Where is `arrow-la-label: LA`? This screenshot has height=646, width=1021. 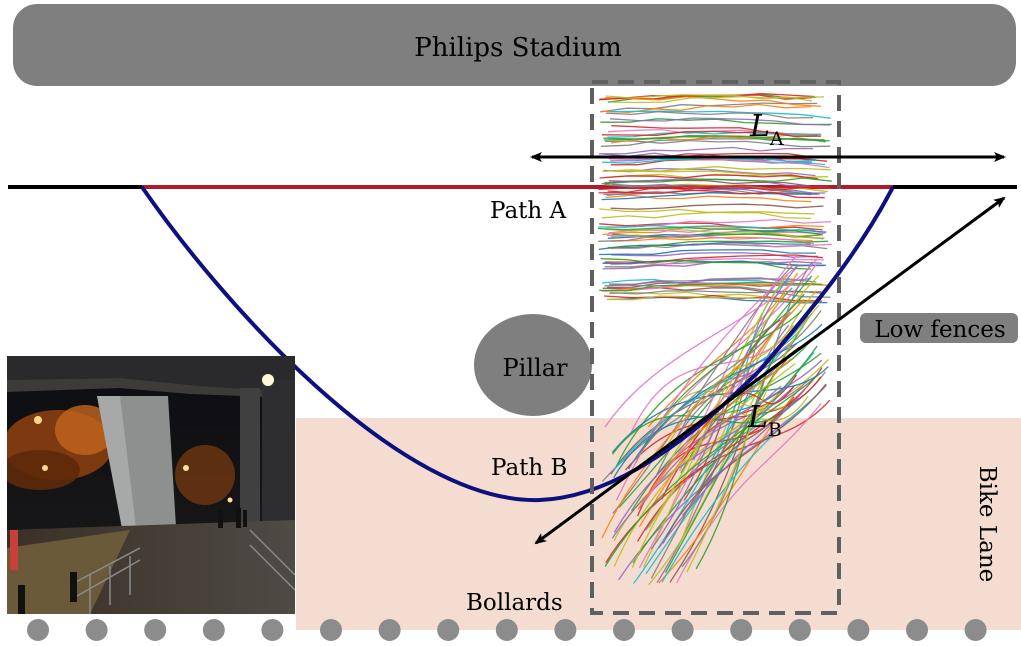 arrow-la-label: LA is located at coordinates (766, 129).